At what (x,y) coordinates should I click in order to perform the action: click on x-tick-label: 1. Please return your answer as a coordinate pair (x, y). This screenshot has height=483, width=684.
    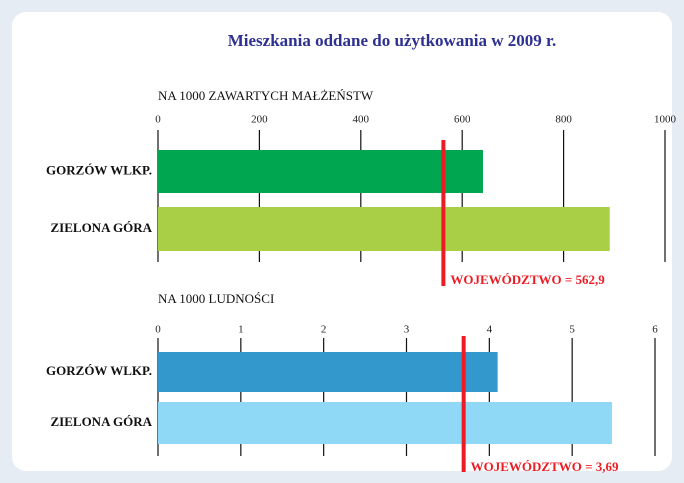
    Looking at the image, I should click on (241, 330).